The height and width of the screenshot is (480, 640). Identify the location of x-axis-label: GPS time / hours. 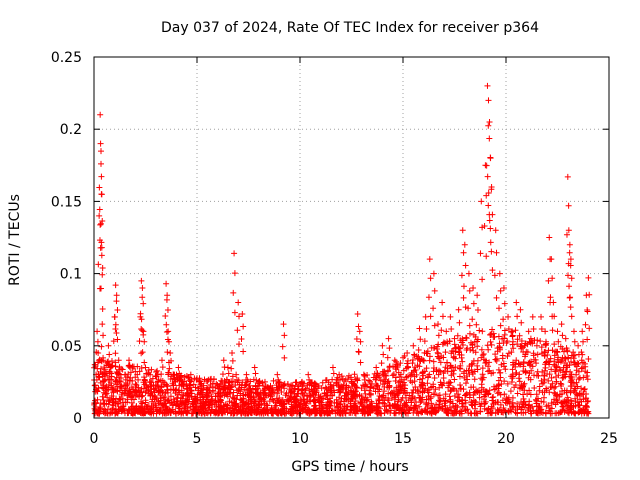
(349, 467).